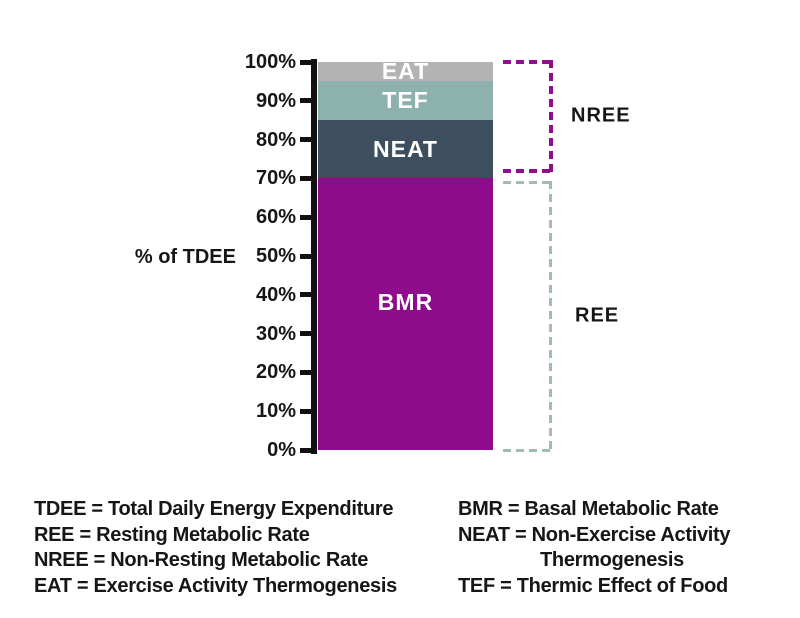 The width and height of the screenshot is (800, 618). What do you see at coordinates (275, 217) in the screenshot?
I see `y-axis-tick-label: 60%` at bounding box center [275, 217].